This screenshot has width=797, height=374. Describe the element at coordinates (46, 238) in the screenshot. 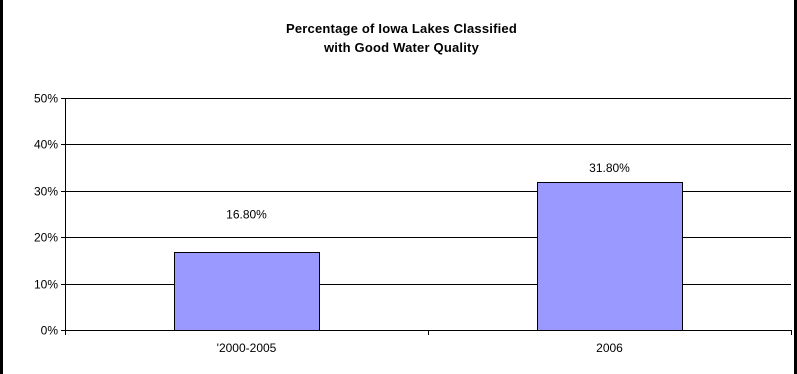

I see `y-tick-label: 20%` at that location.